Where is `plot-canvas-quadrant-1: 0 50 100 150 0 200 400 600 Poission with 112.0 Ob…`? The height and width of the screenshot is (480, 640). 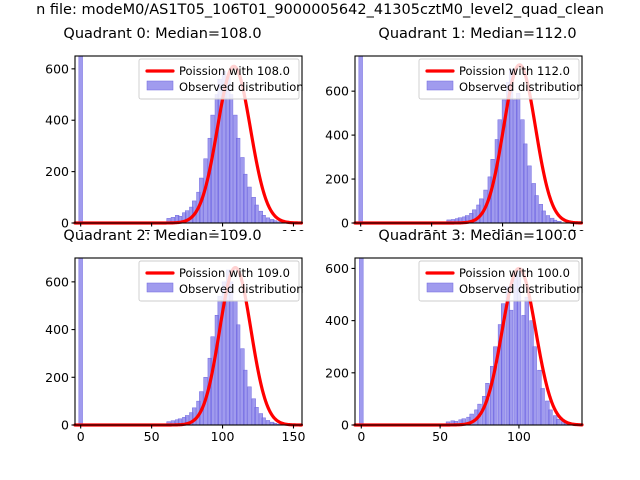
plot-canvas-quadrant-1: 0 50 100 150 0 200 400 600 Poission with 112.0 Ob… is located at coordinates (455, 143).